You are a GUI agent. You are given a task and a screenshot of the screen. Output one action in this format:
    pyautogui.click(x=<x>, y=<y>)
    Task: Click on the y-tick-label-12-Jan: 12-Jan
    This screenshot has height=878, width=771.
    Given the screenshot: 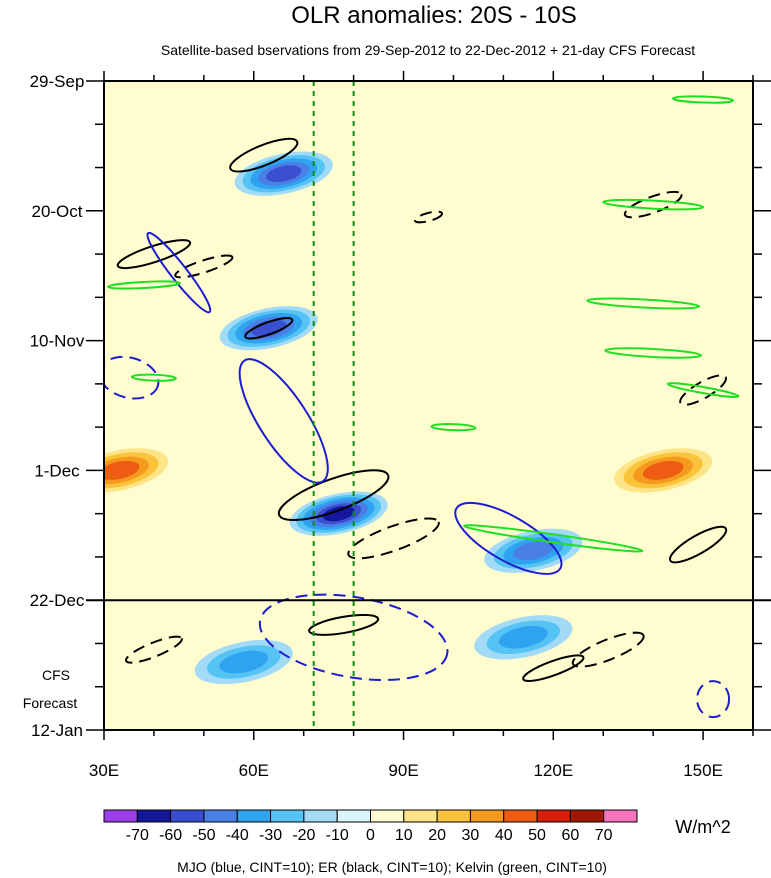 What is the action you would take?
    pyautogui.click(x=57, y=730)
    